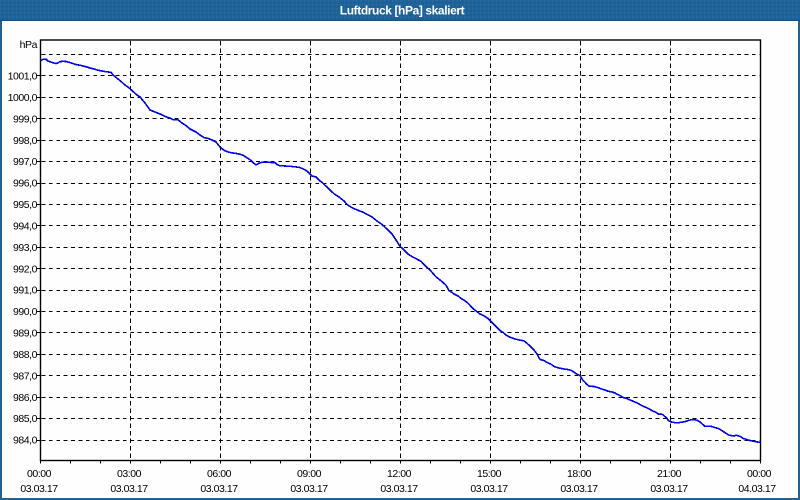 The image size is (800, 500). What do you see at coordinates (219, 474) in the screenshot?
I see `svg-text: 06:00` at bounding box center [219, 474].